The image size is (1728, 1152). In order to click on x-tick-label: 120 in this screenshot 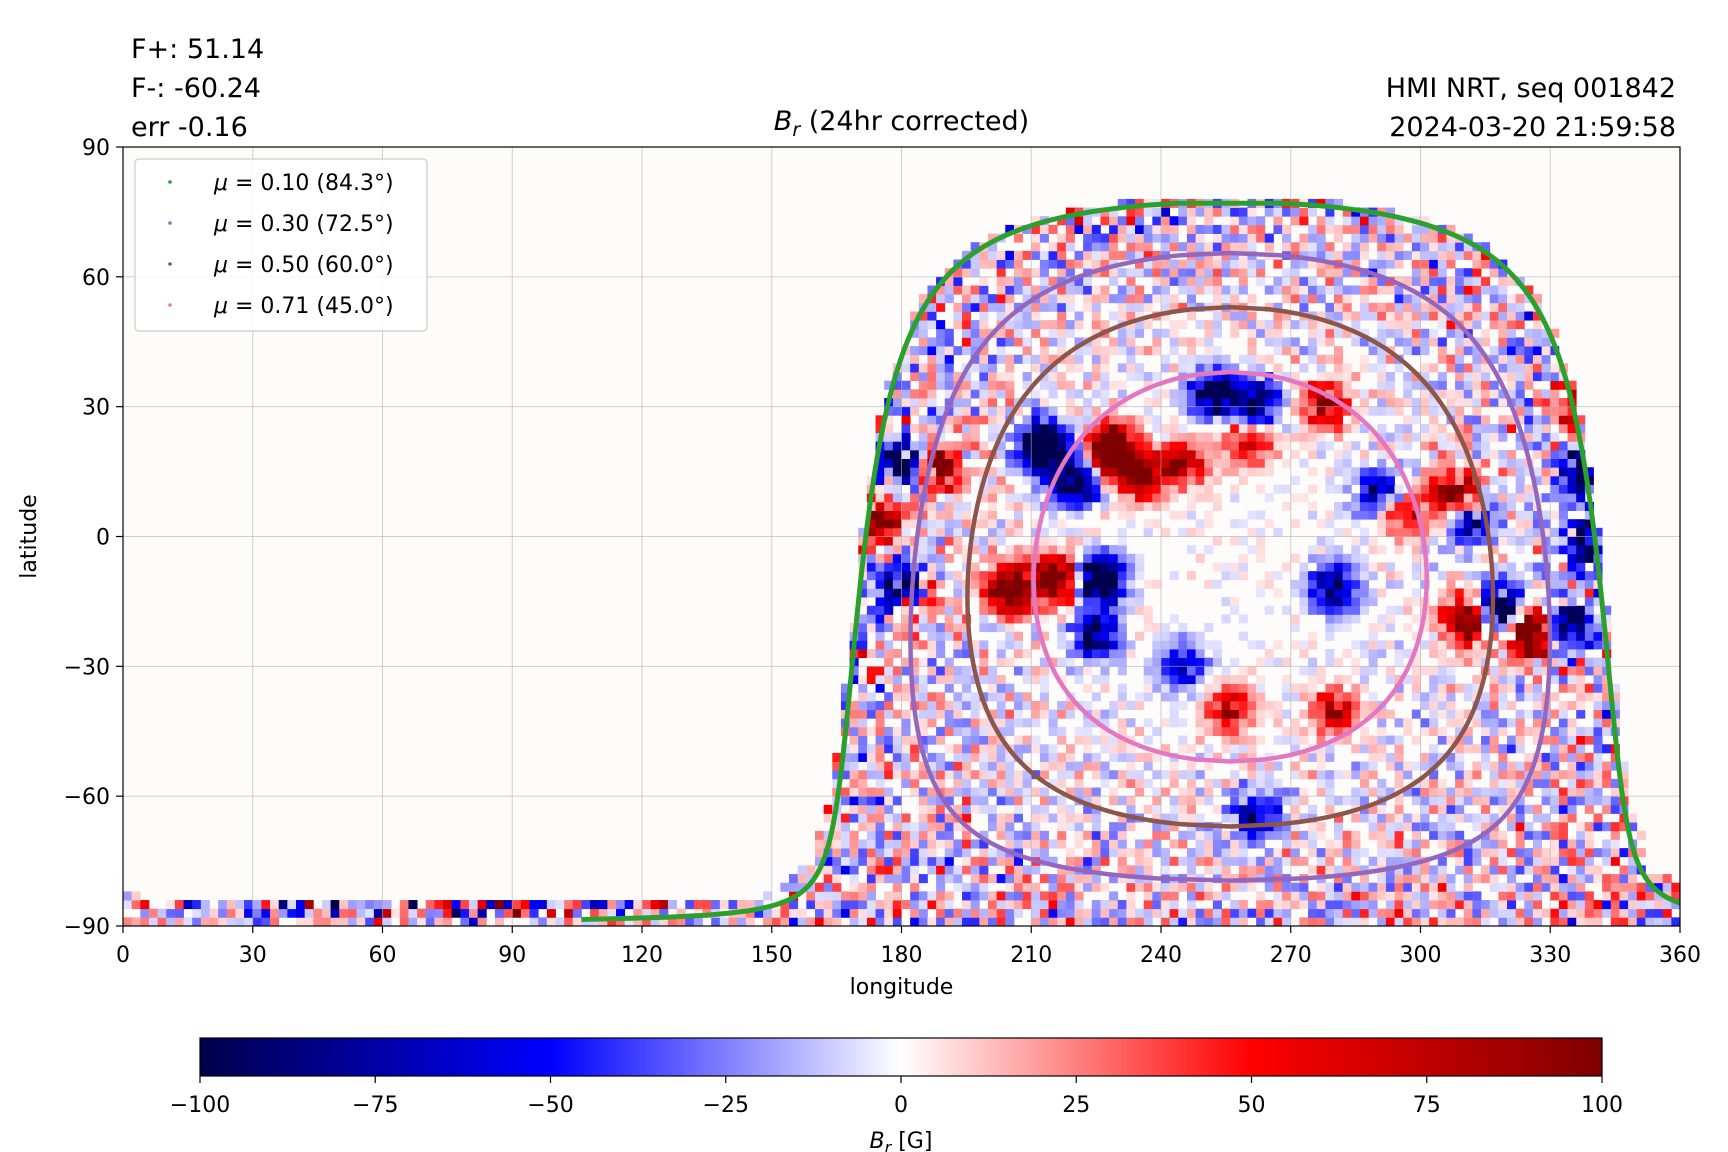, I will do `click(642, 955)`.